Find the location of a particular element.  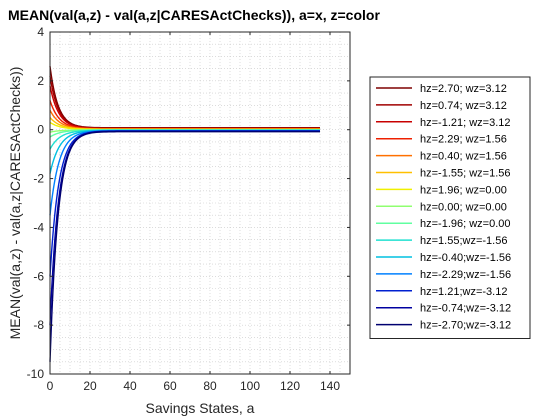

x-tick-label: 40 is located at coordinates (130, 386).